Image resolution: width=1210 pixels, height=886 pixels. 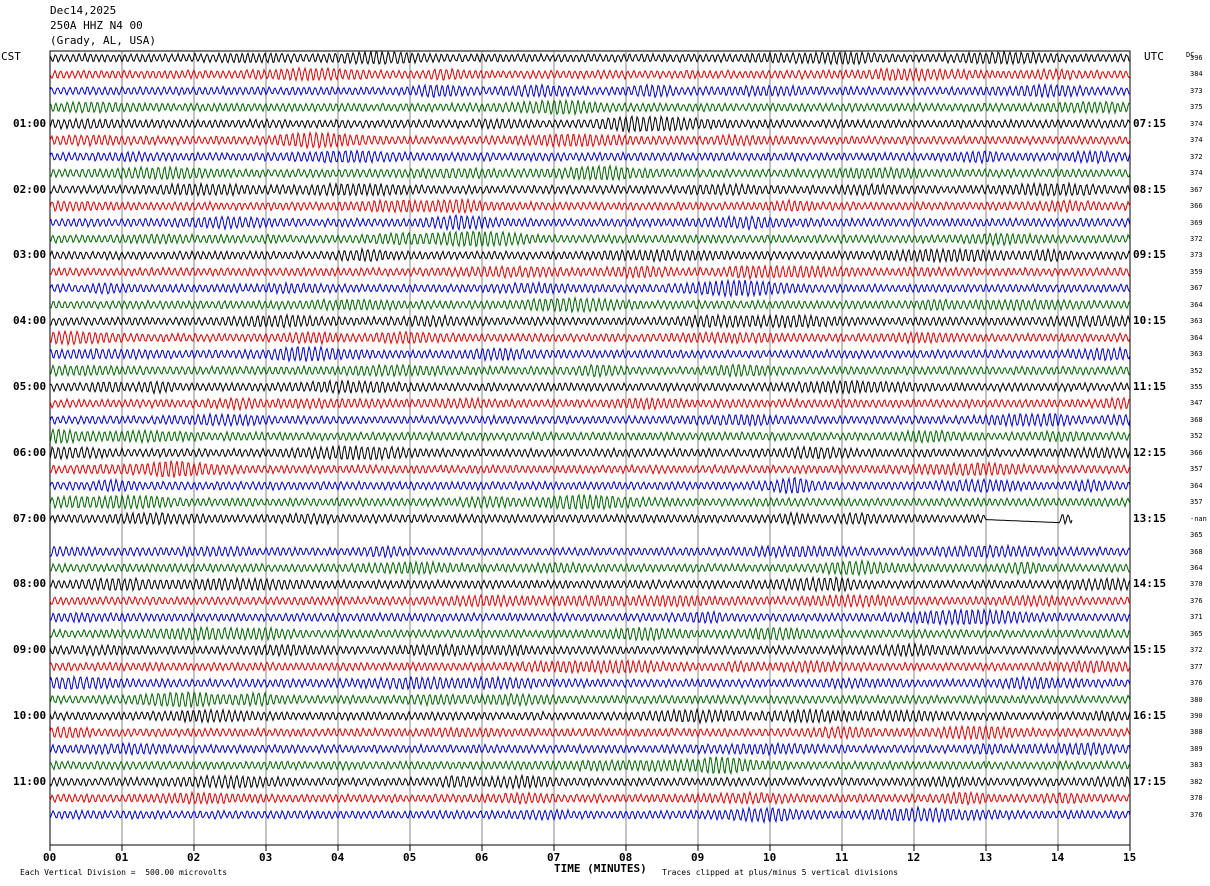 What do you see at coordinates (1196, 288) in the screenshot?
I see `dc-value: 367` at bounding box center [1196, 288].